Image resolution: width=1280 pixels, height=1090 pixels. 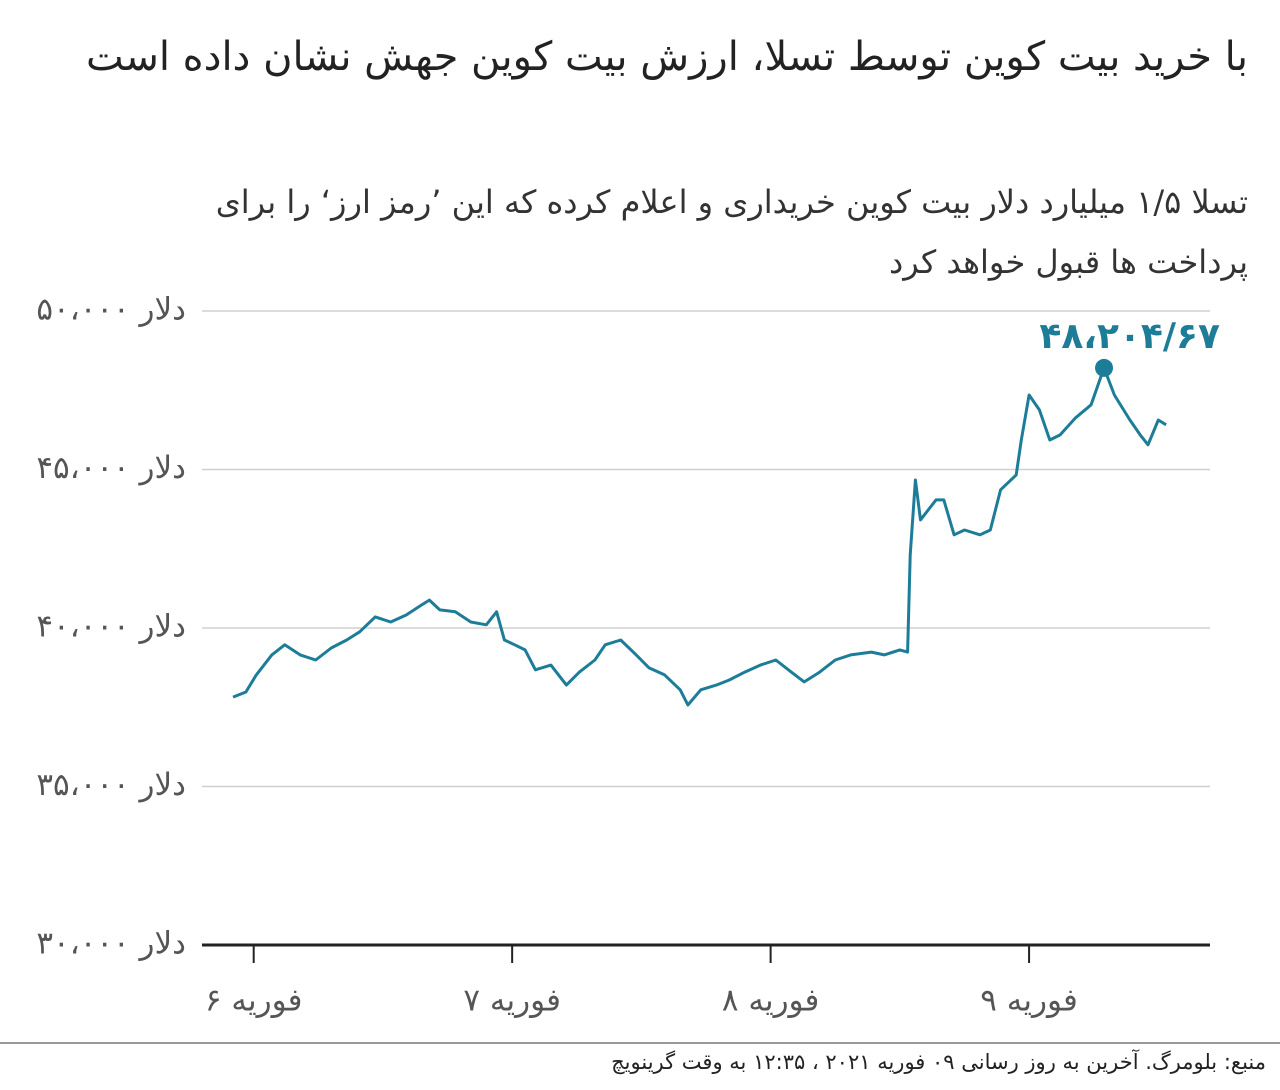 What do you see at coordinates (512, 1001) in the screenshot?
I see `x-tick-label: ۷ فوریه` at bounding box center [512, 1001].